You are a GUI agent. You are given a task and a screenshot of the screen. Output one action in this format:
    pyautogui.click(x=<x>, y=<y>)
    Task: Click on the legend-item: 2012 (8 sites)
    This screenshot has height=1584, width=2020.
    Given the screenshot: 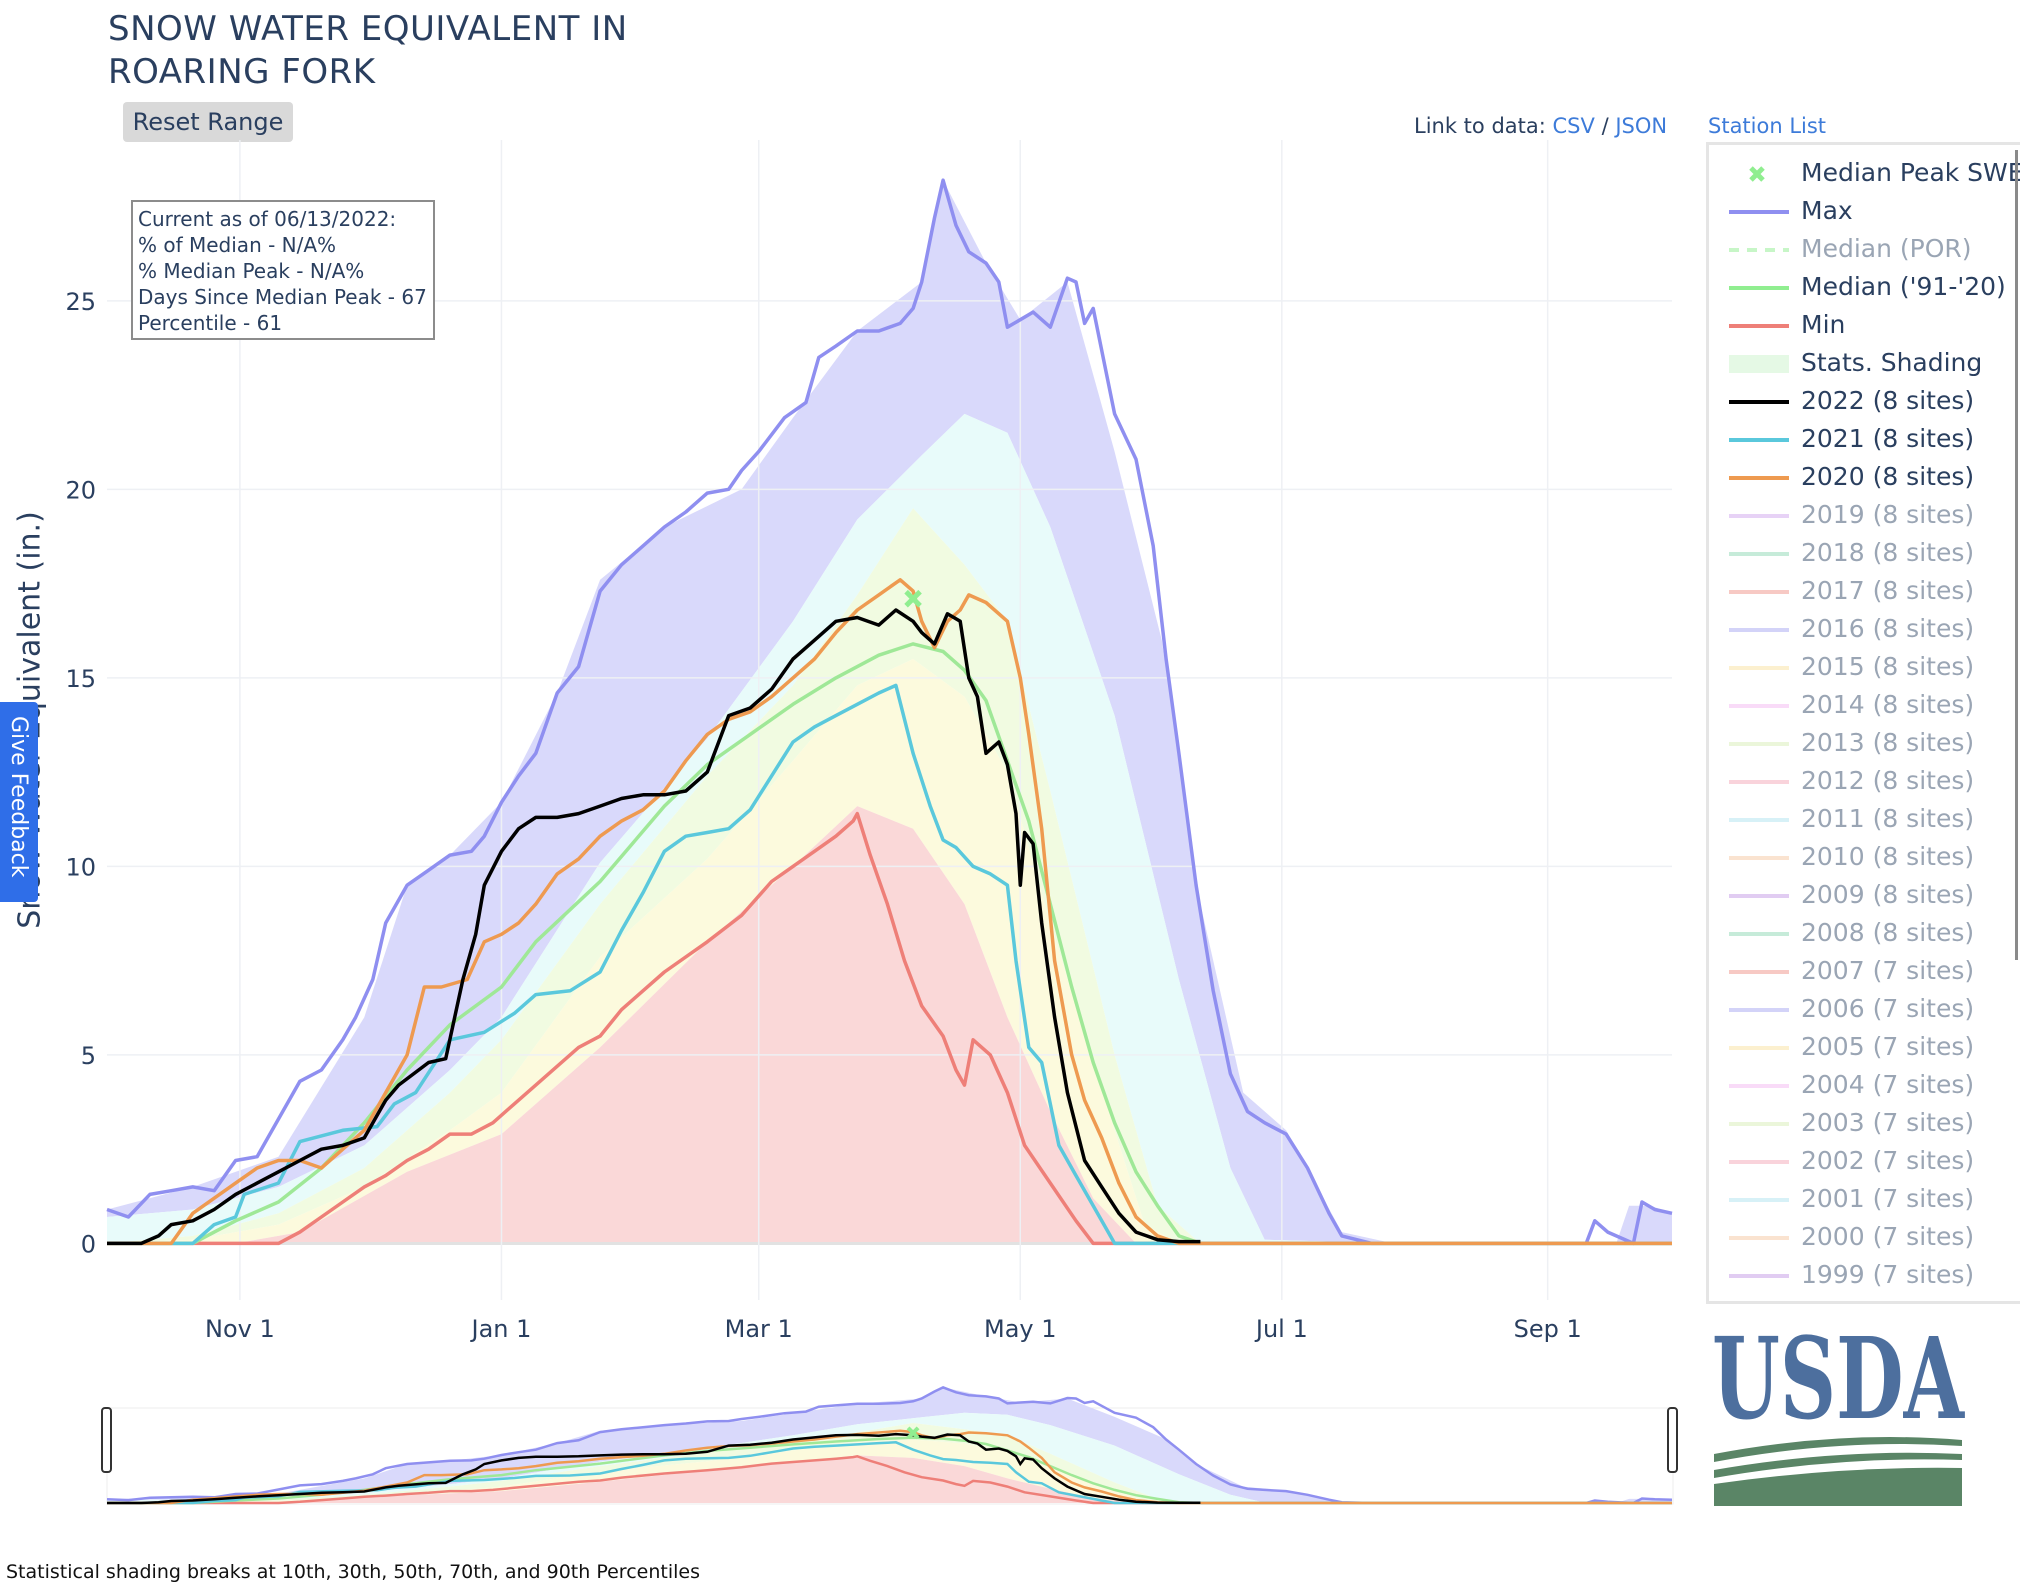 What is the action you would take?
    pyautogui.click(x=1869, y=782)
    